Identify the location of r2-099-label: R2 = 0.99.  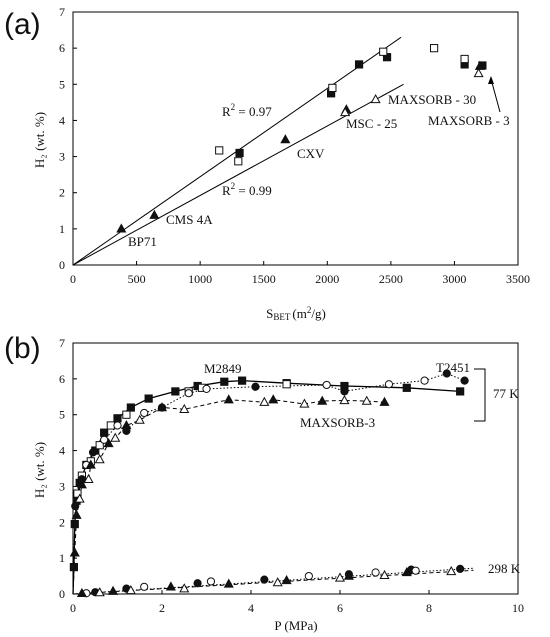
(247, 189).